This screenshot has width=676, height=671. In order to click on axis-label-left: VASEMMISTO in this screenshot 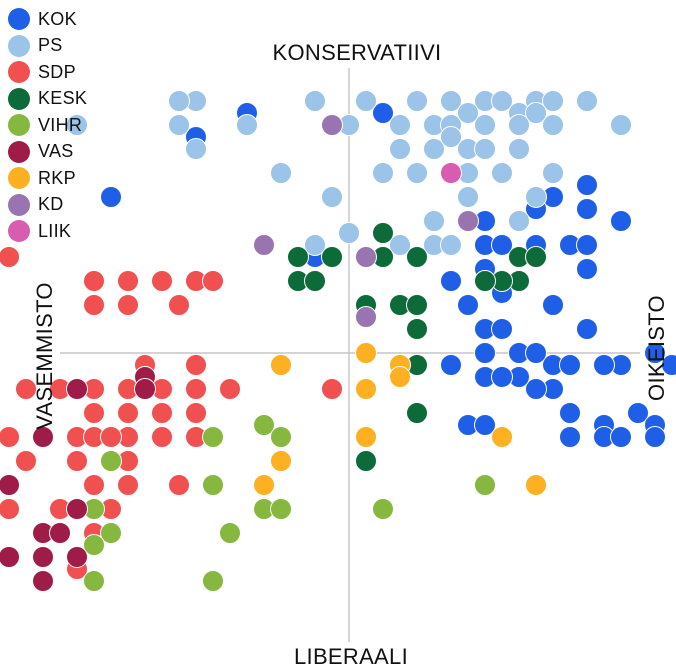, I will do `click(44, 356)`.